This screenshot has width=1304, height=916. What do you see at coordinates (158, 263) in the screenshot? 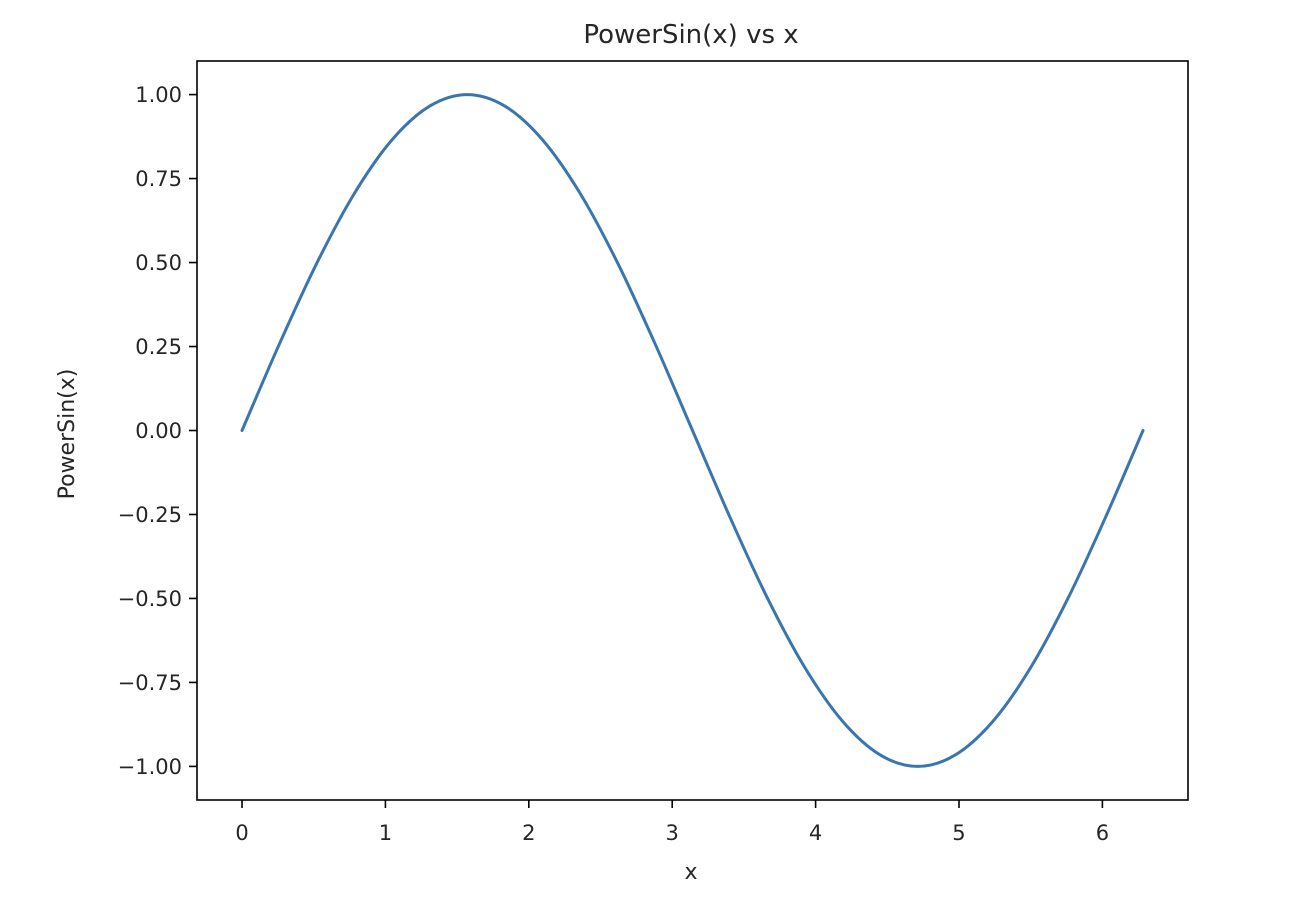
I see `y-tick-label: 0.50` at bounding box center [158, 263].